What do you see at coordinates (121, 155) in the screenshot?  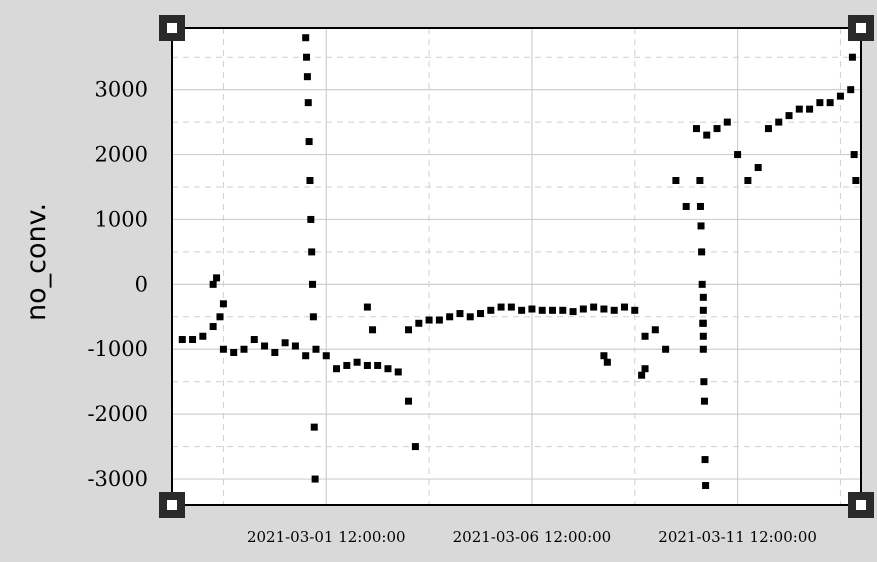 I see `y-tick-label: 2000` at bounding box center [121, 155].